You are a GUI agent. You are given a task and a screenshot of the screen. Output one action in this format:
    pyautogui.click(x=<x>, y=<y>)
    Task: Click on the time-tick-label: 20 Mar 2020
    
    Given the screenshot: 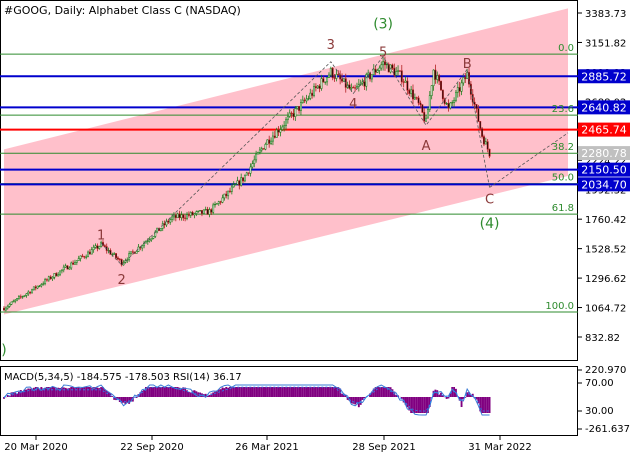 What is the action you would take?
    pyautogui.click(x=35, y=447)
    